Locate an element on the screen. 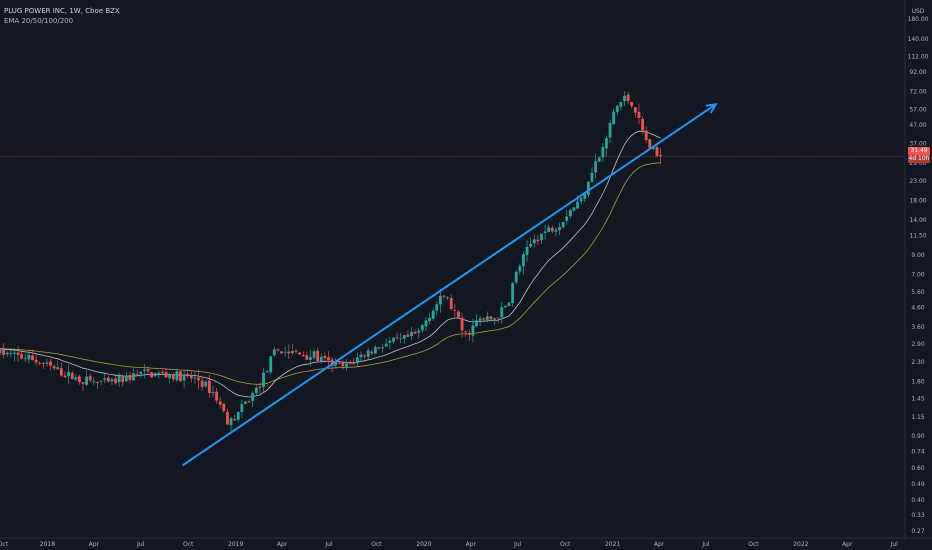 The width and height of the screenshot is (932, 550). price-tick-label: 23.00 is located at coordinates (917, 181).